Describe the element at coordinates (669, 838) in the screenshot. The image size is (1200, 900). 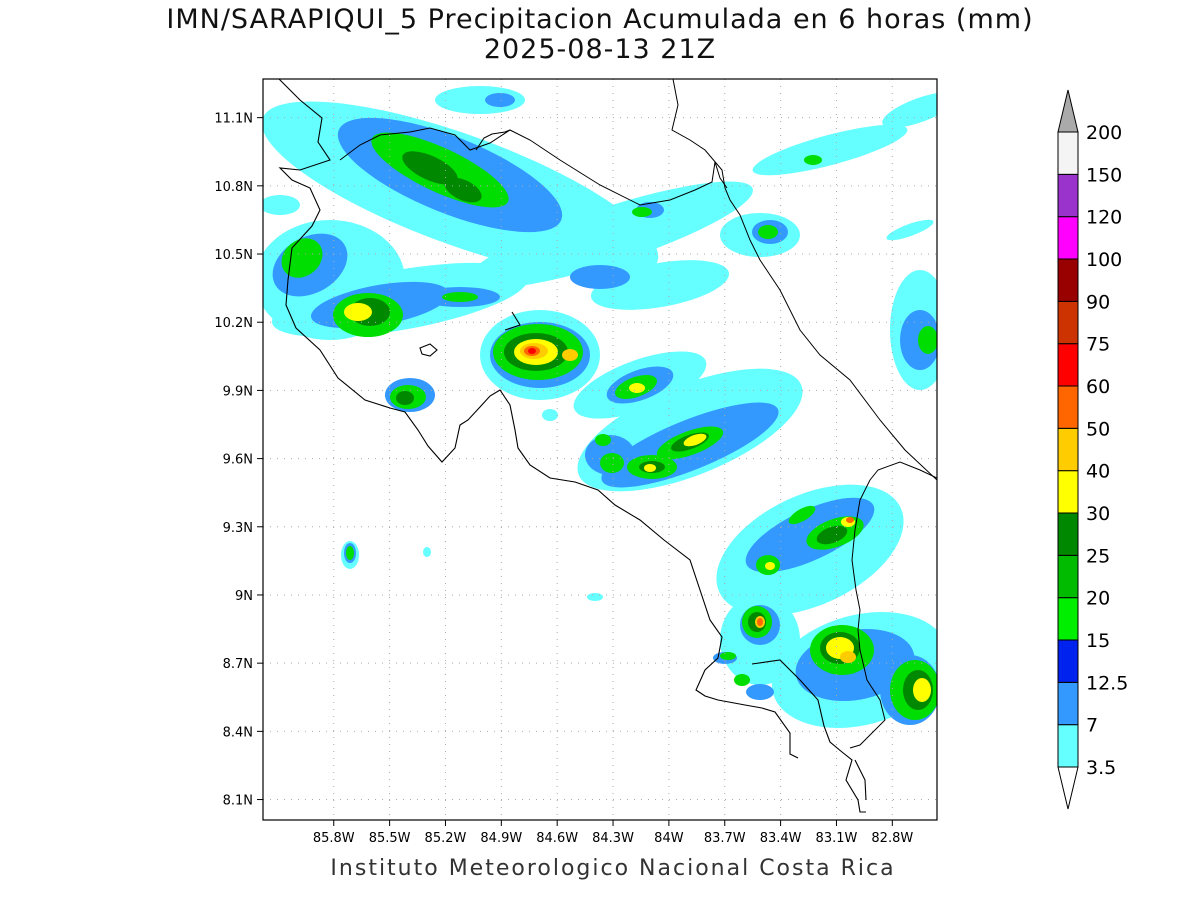
I see `lon-tick-label: 84W` at that location.